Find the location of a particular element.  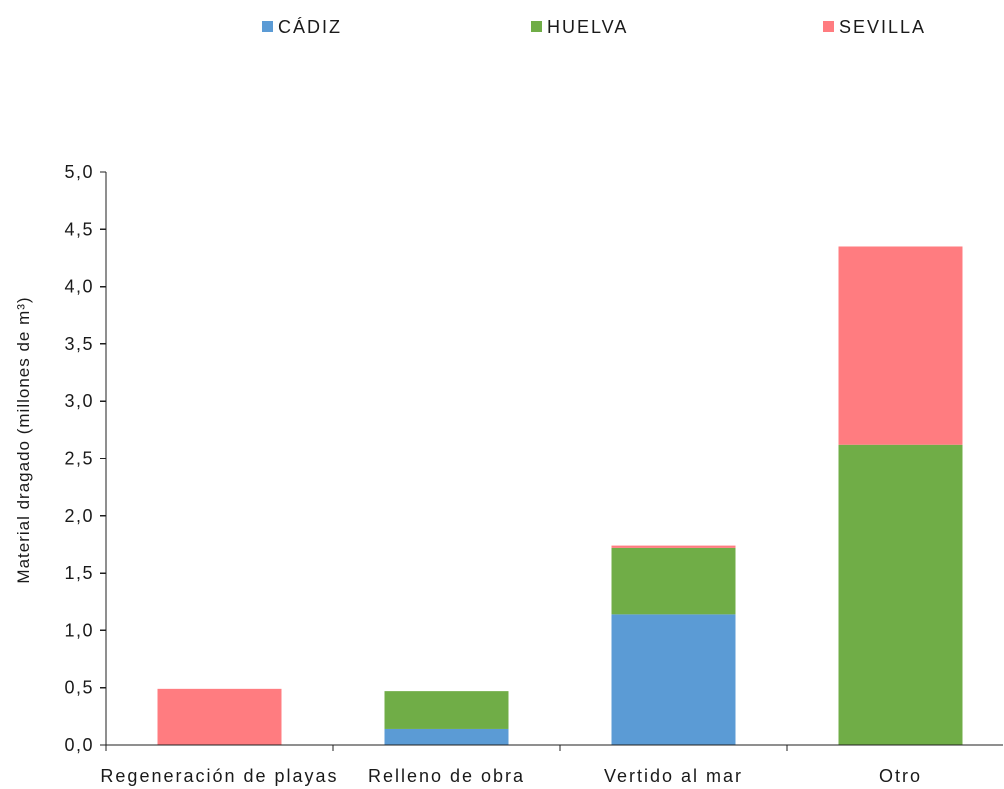

legend-swatch-huelva is located at coordinates (536, 26).